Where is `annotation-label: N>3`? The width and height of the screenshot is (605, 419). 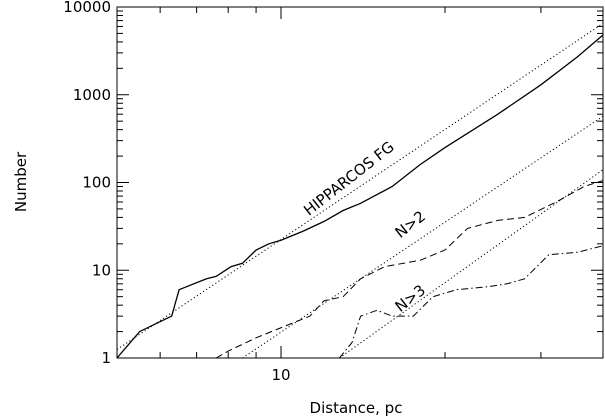 annotation-label: N>3 is located at coordinates (410, 298).